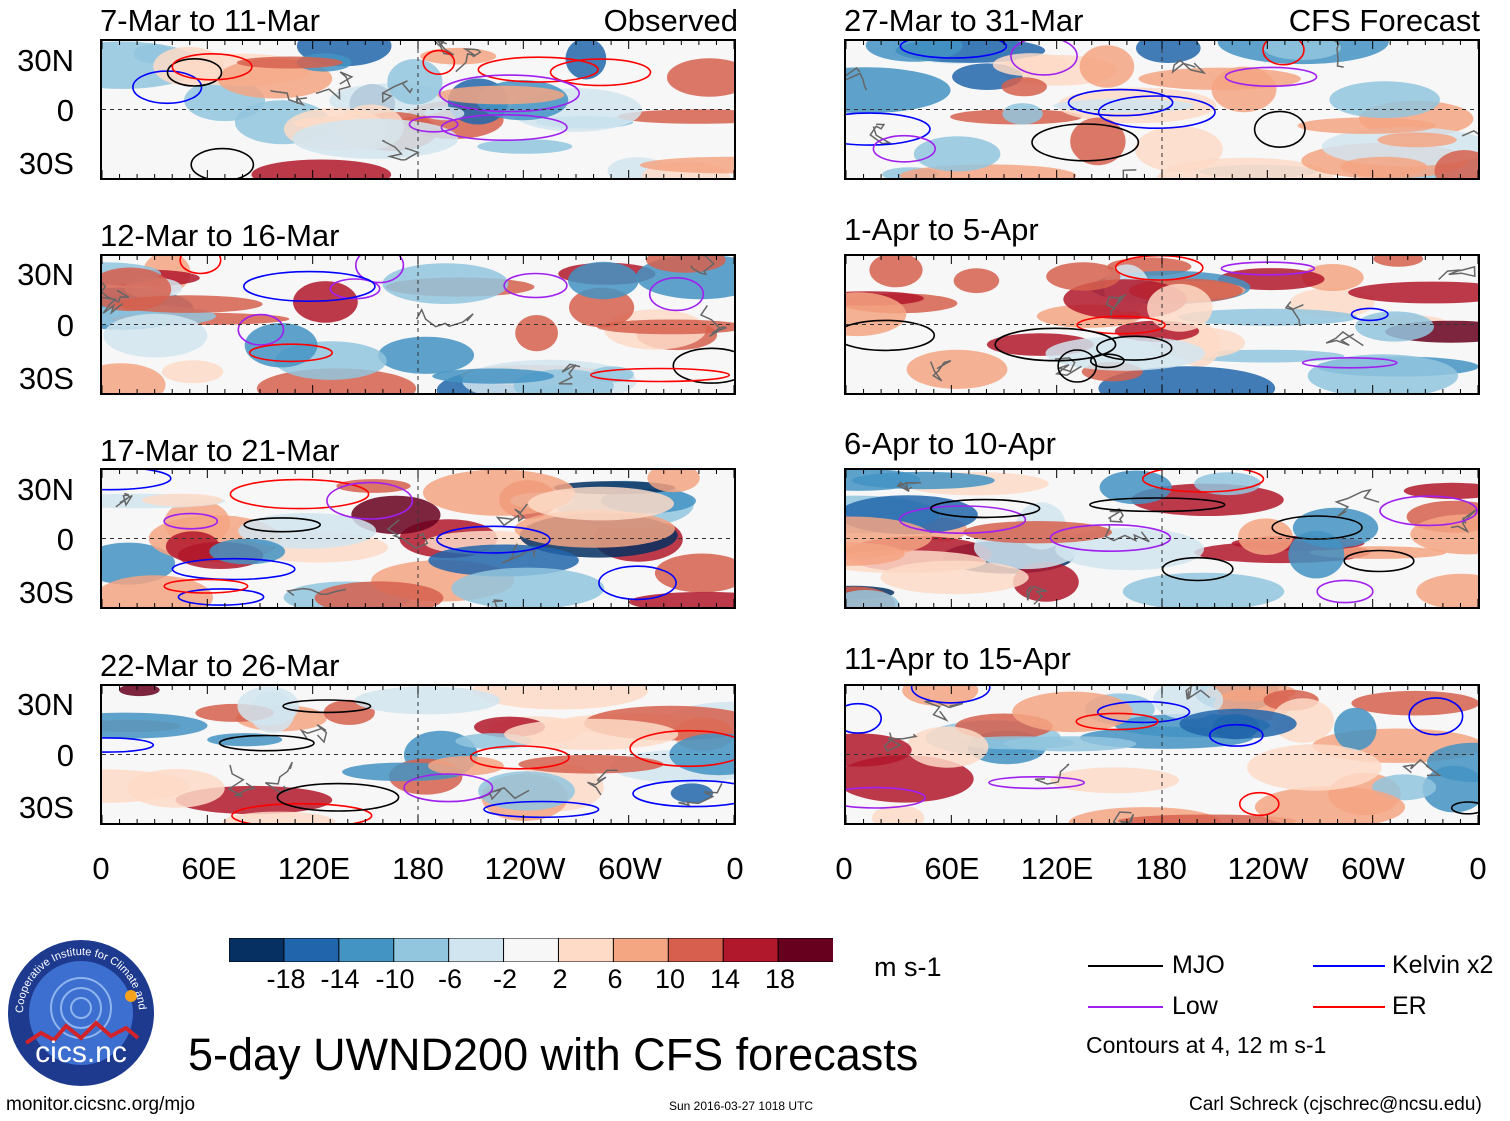 This screenshot has height=1121, width=1510. What do you see at coordinates (220, 235) in the screenshot?
I see `panel-title: 12-Mar to 16-Mar` at bounding box center [220, 235].